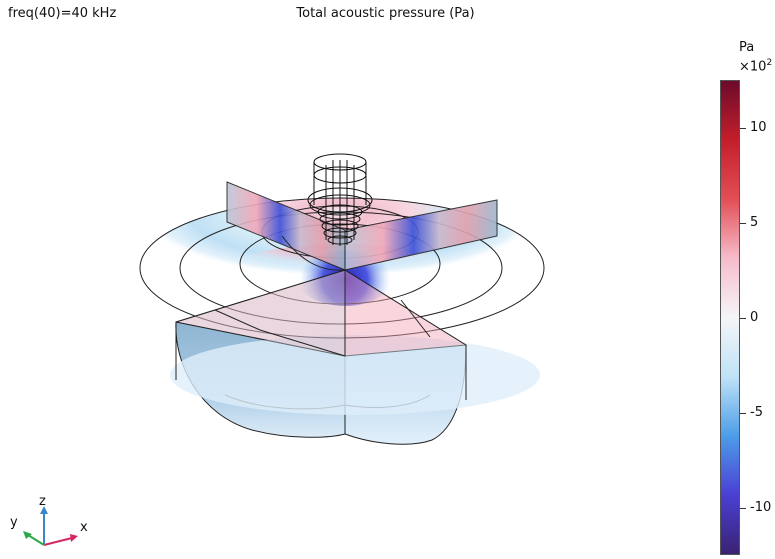 The height and width of the screenshot is (559, 775). Describe the element at coordinates (761, 507) in the screenshot. I see `colorbar-tick-label: -10` at that location.